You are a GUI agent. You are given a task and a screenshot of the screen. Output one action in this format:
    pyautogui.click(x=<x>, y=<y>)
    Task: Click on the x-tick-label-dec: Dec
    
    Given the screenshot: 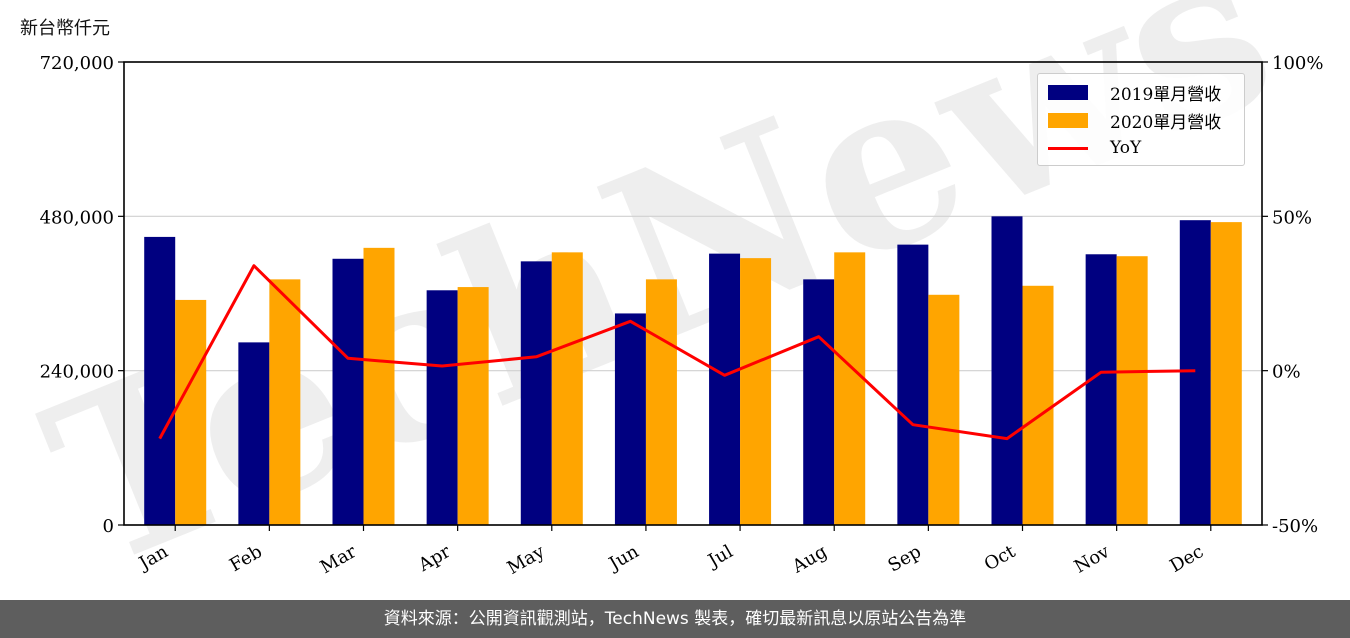 What is the action you would take?
    pyautogui.click(x=1186, y=559)
    